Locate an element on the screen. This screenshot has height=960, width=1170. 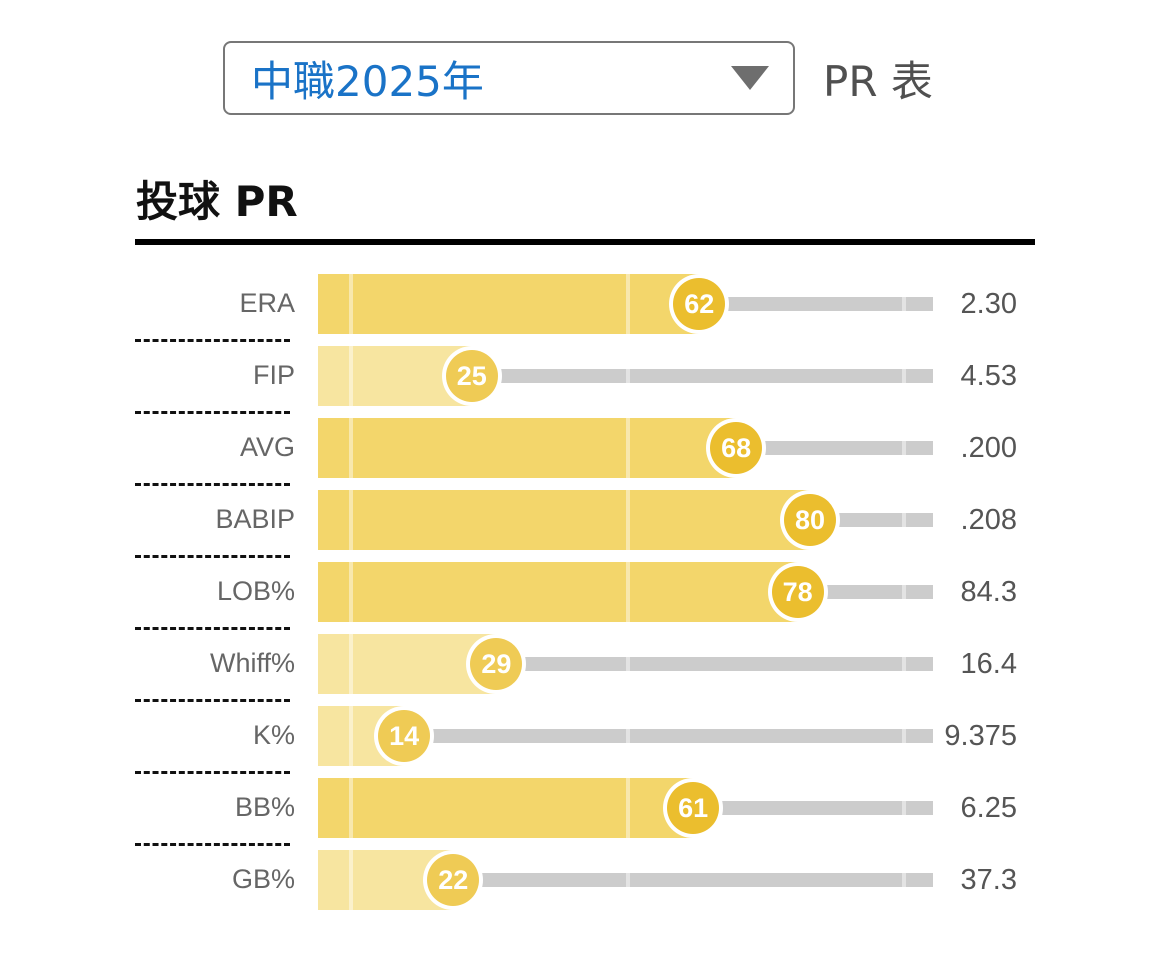
pr-value: 62 is located at coordinates (699, 304).